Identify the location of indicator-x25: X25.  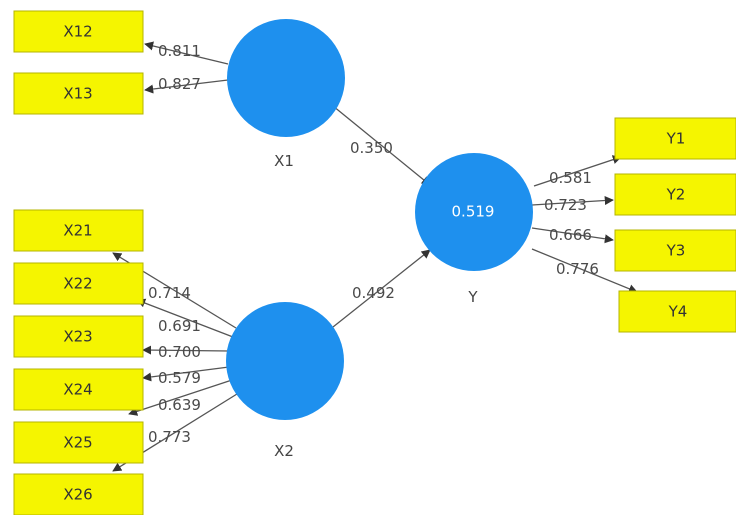
(78, 442).